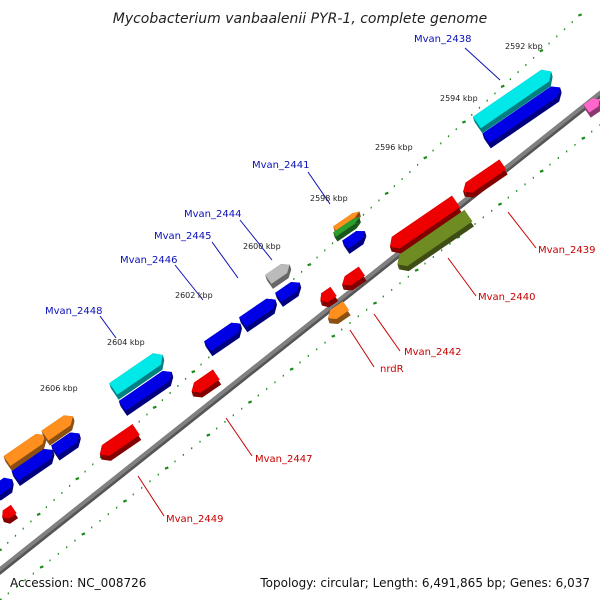 This screenshot has width=600, height=600. I want to click on accession-label: Accession: NC_008726, so click(78, 583).